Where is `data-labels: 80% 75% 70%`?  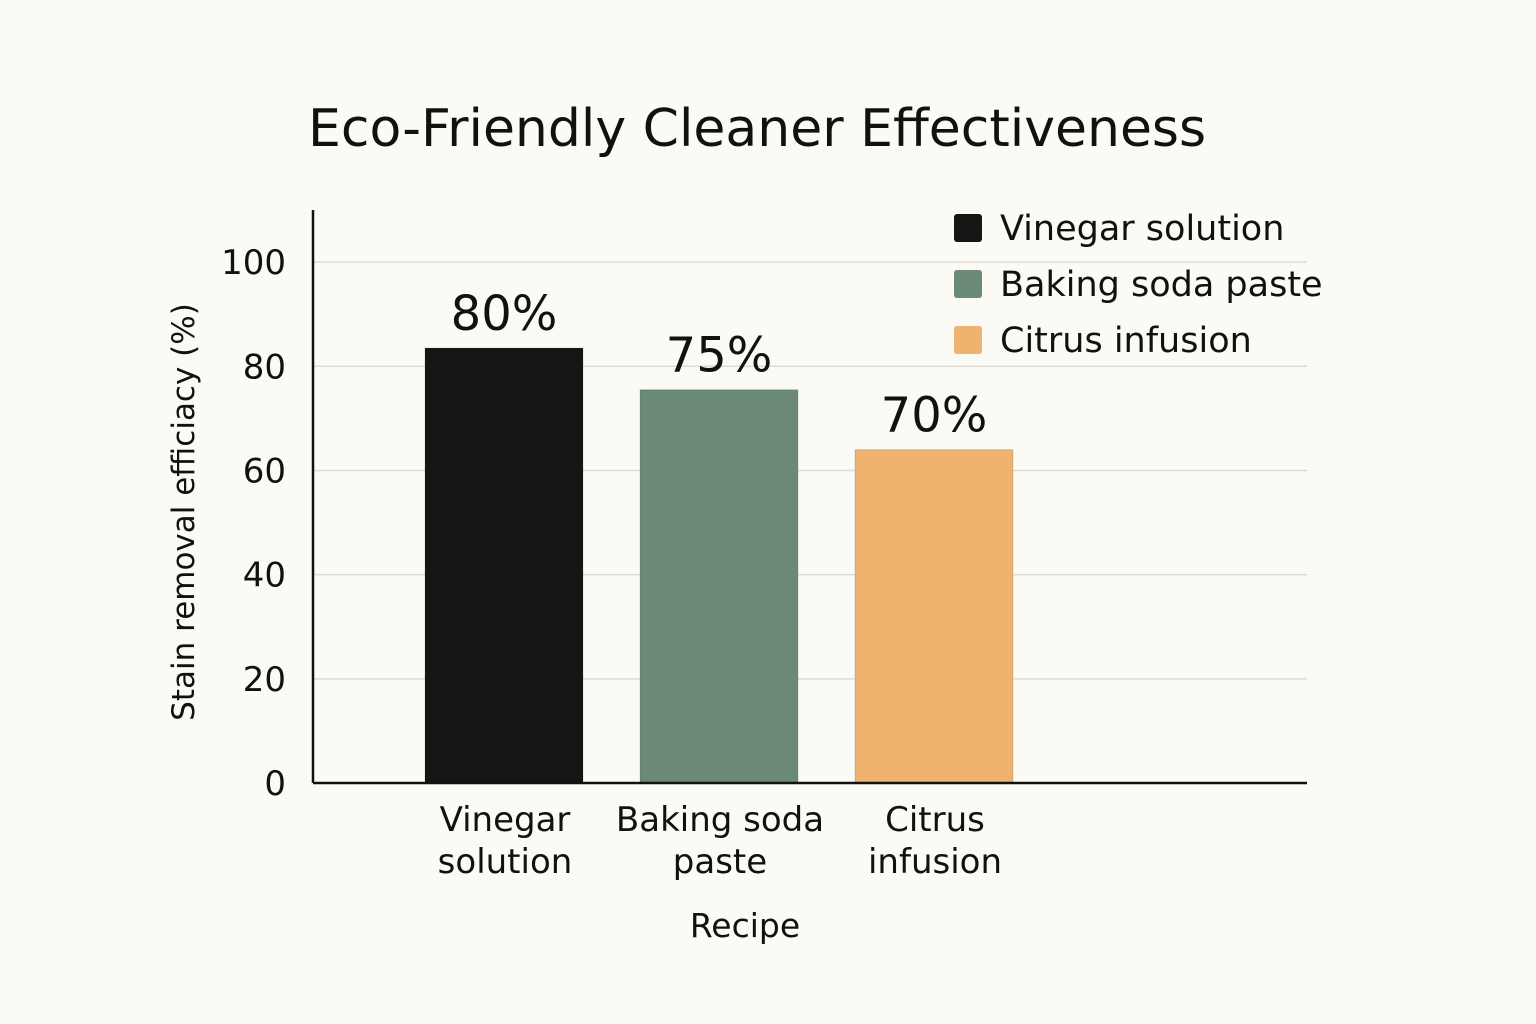 data-labels: 80% 75% 70% is located at coordinates (719, 365).